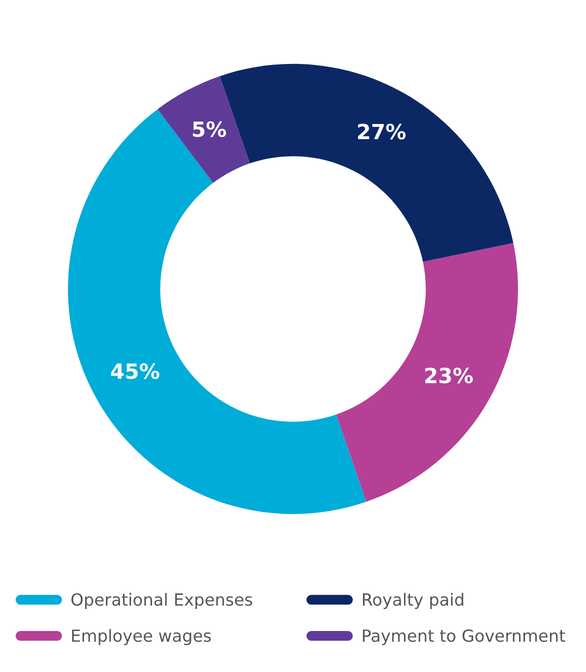  Describe the element at coordinates (413, 601) in the screenshot. I see `legend-label: Royalty paid` at that location.